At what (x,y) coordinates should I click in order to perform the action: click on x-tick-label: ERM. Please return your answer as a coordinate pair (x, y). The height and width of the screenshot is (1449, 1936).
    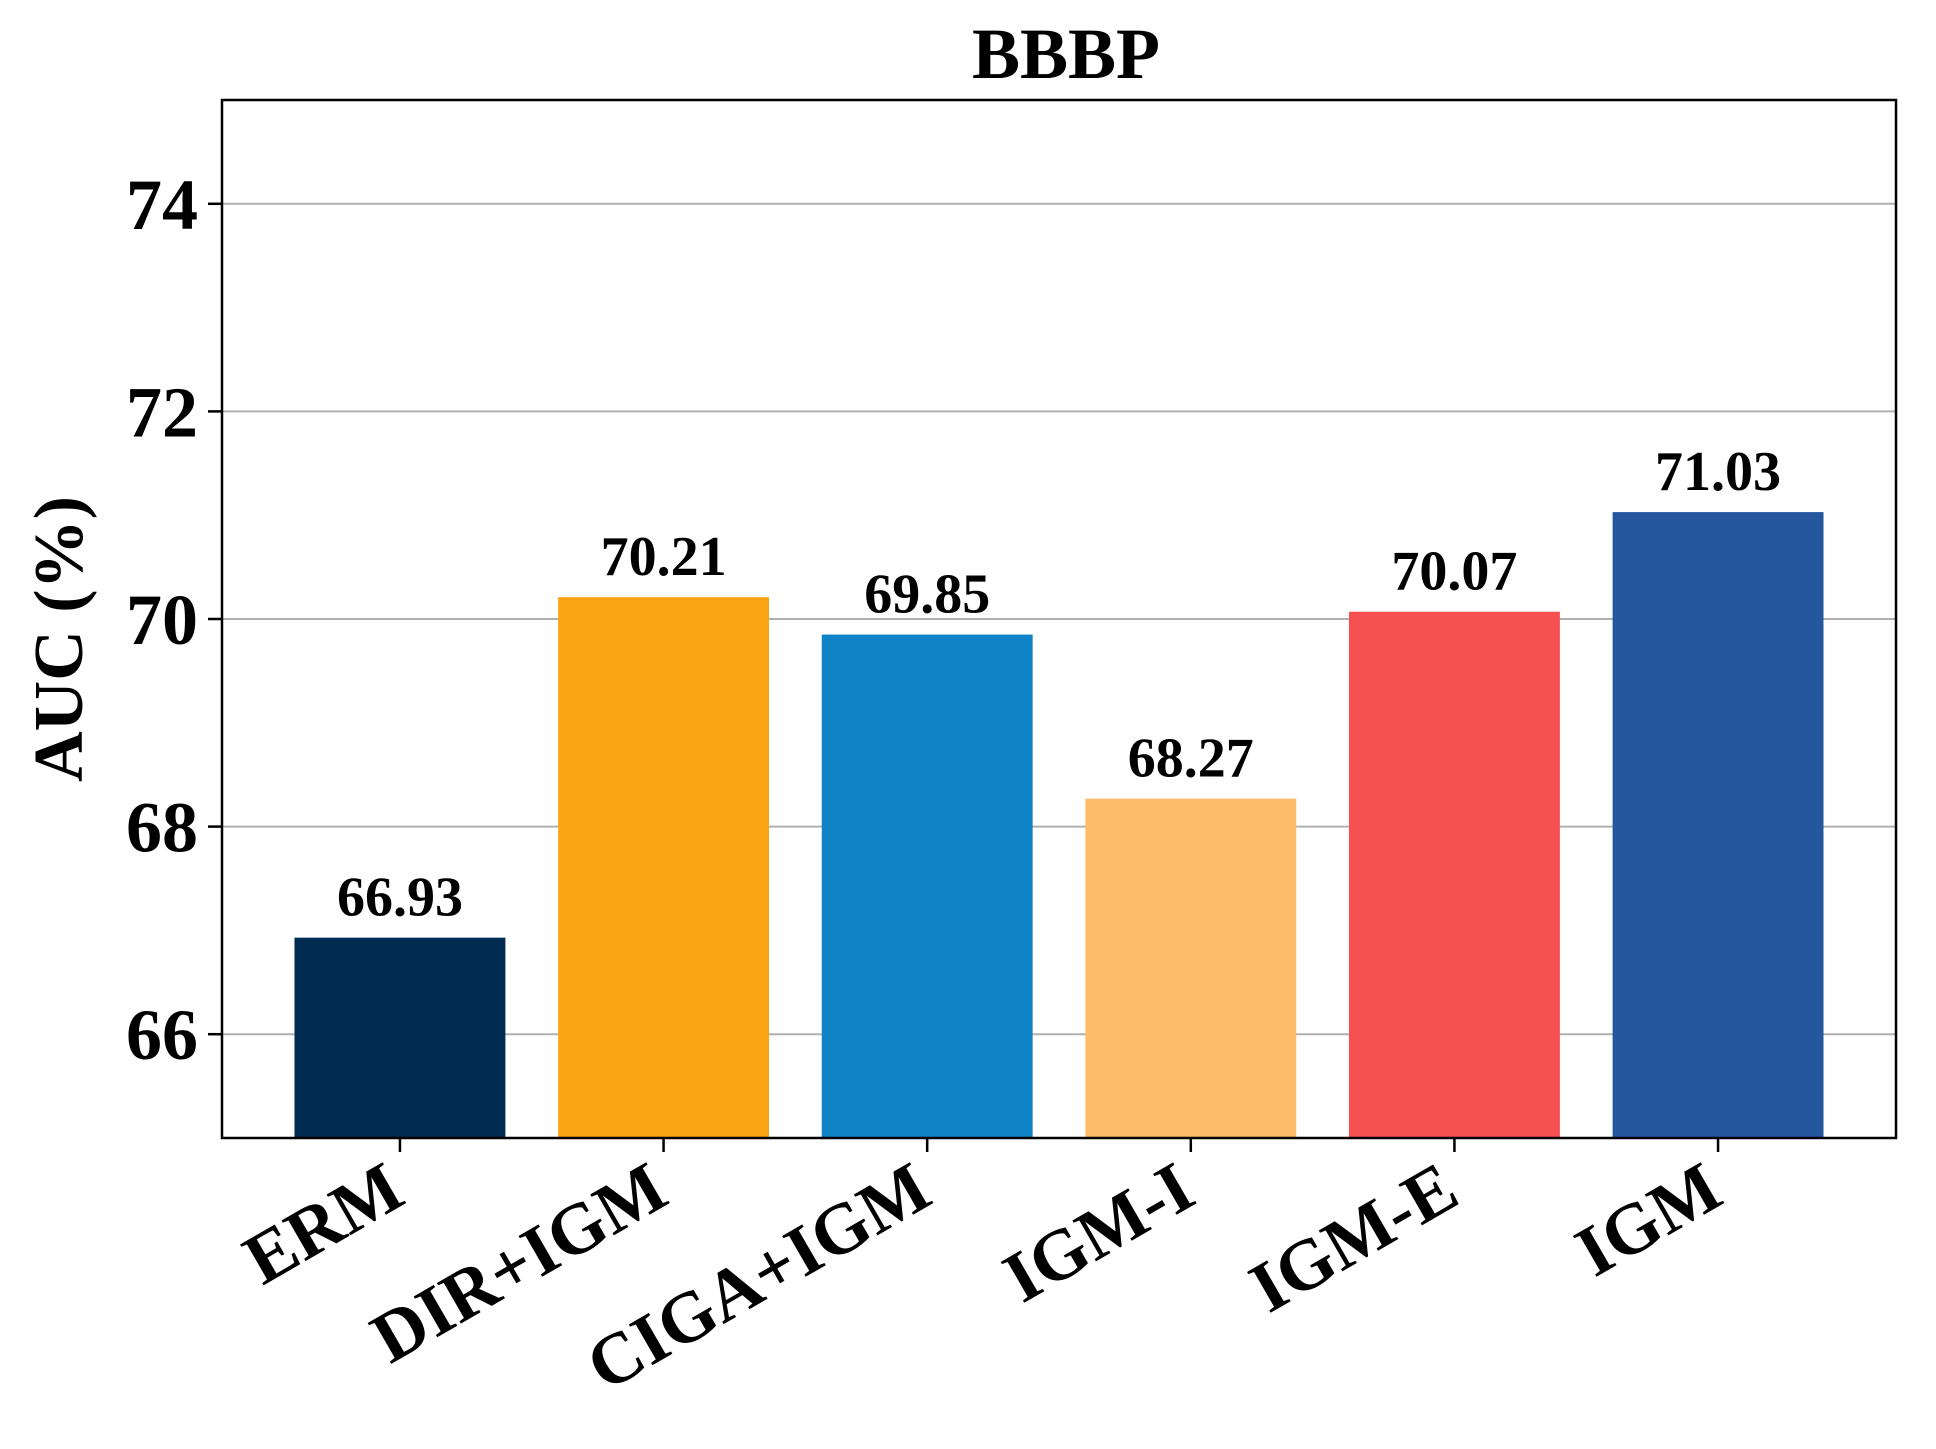
    Looking at the image, I should click on (322, 1223).